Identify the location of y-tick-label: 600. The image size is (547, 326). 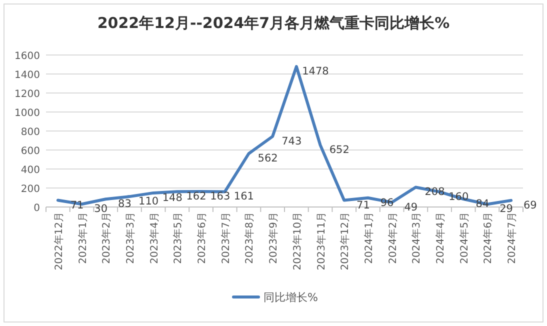
(30, 151).